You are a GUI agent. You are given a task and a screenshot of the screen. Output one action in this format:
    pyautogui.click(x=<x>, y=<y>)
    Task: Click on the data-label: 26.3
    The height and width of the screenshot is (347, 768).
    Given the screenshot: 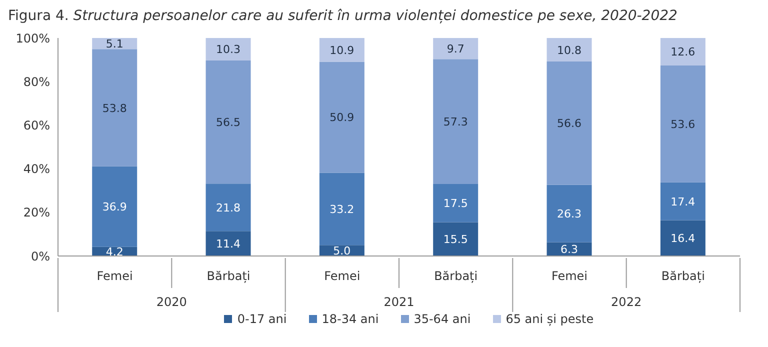 What is the action you would take?
    pyautogui.click(x=569, y=214)
    